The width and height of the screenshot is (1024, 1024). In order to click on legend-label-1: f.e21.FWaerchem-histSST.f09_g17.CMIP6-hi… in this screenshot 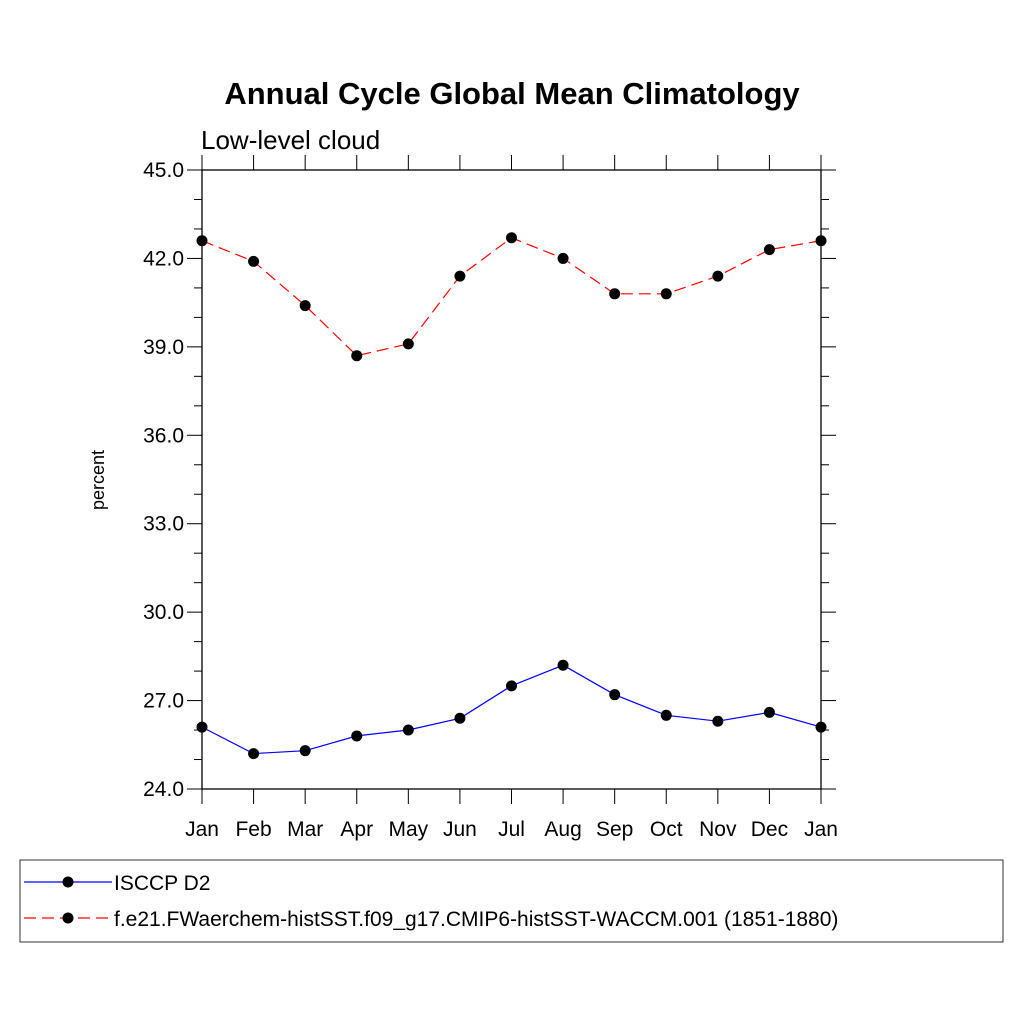, I will do `click(476, 919)`.